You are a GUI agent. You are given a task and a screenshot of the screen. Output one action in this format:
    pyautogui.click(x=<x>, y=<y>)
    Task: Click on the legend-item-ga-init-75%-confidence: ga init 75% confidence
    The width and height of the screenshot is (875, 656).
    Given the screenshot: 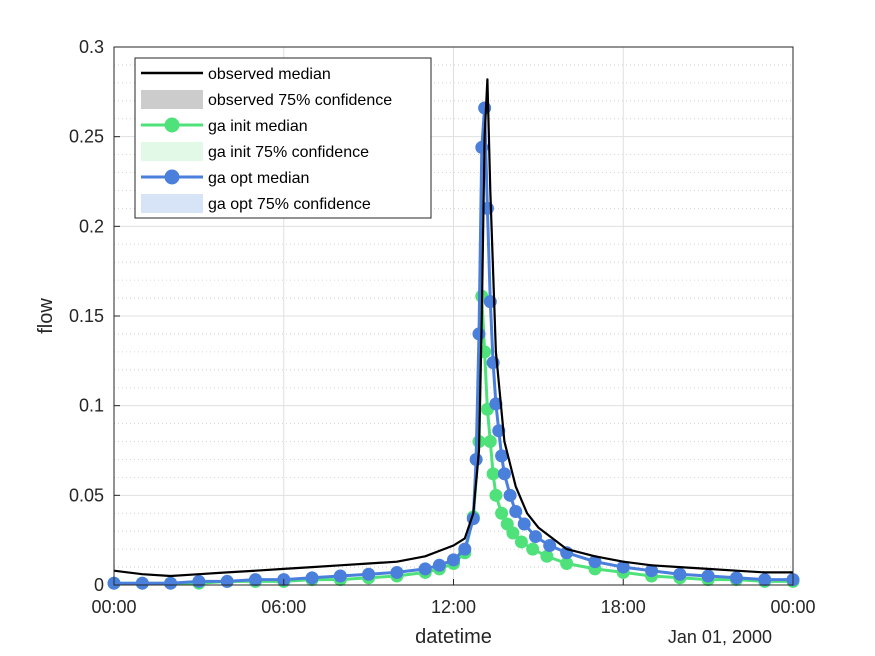 What is the action you would take?
    pyautogui.click(x=255, y=151)
    